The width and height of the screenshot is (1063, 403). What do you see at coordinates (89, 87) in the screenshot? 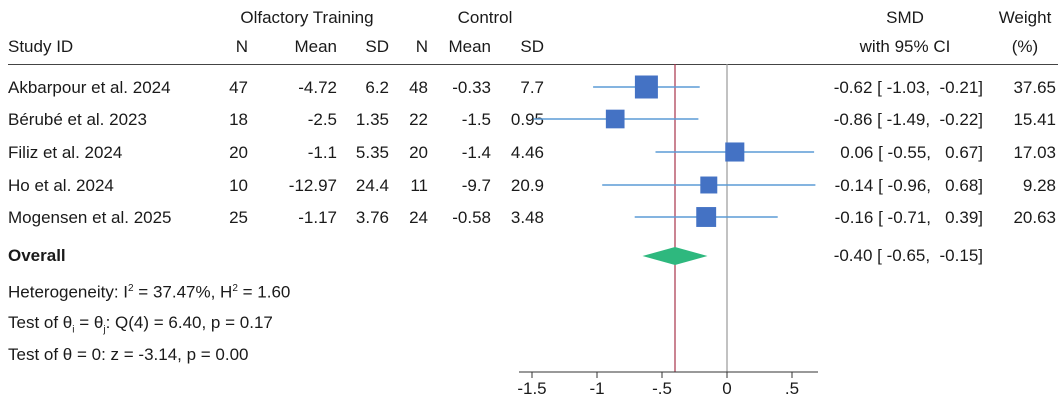
I see `study-name: Akbarpour et al. 2024` at bounding box center [89, 87].